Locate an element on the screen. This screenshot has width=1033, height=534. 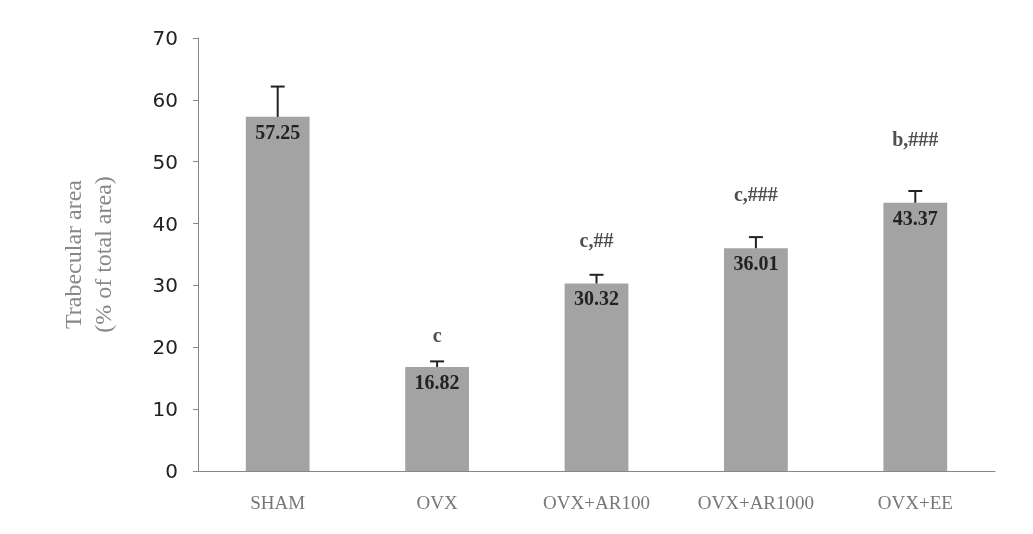
annotation: c is located at coordinates (437, 335).